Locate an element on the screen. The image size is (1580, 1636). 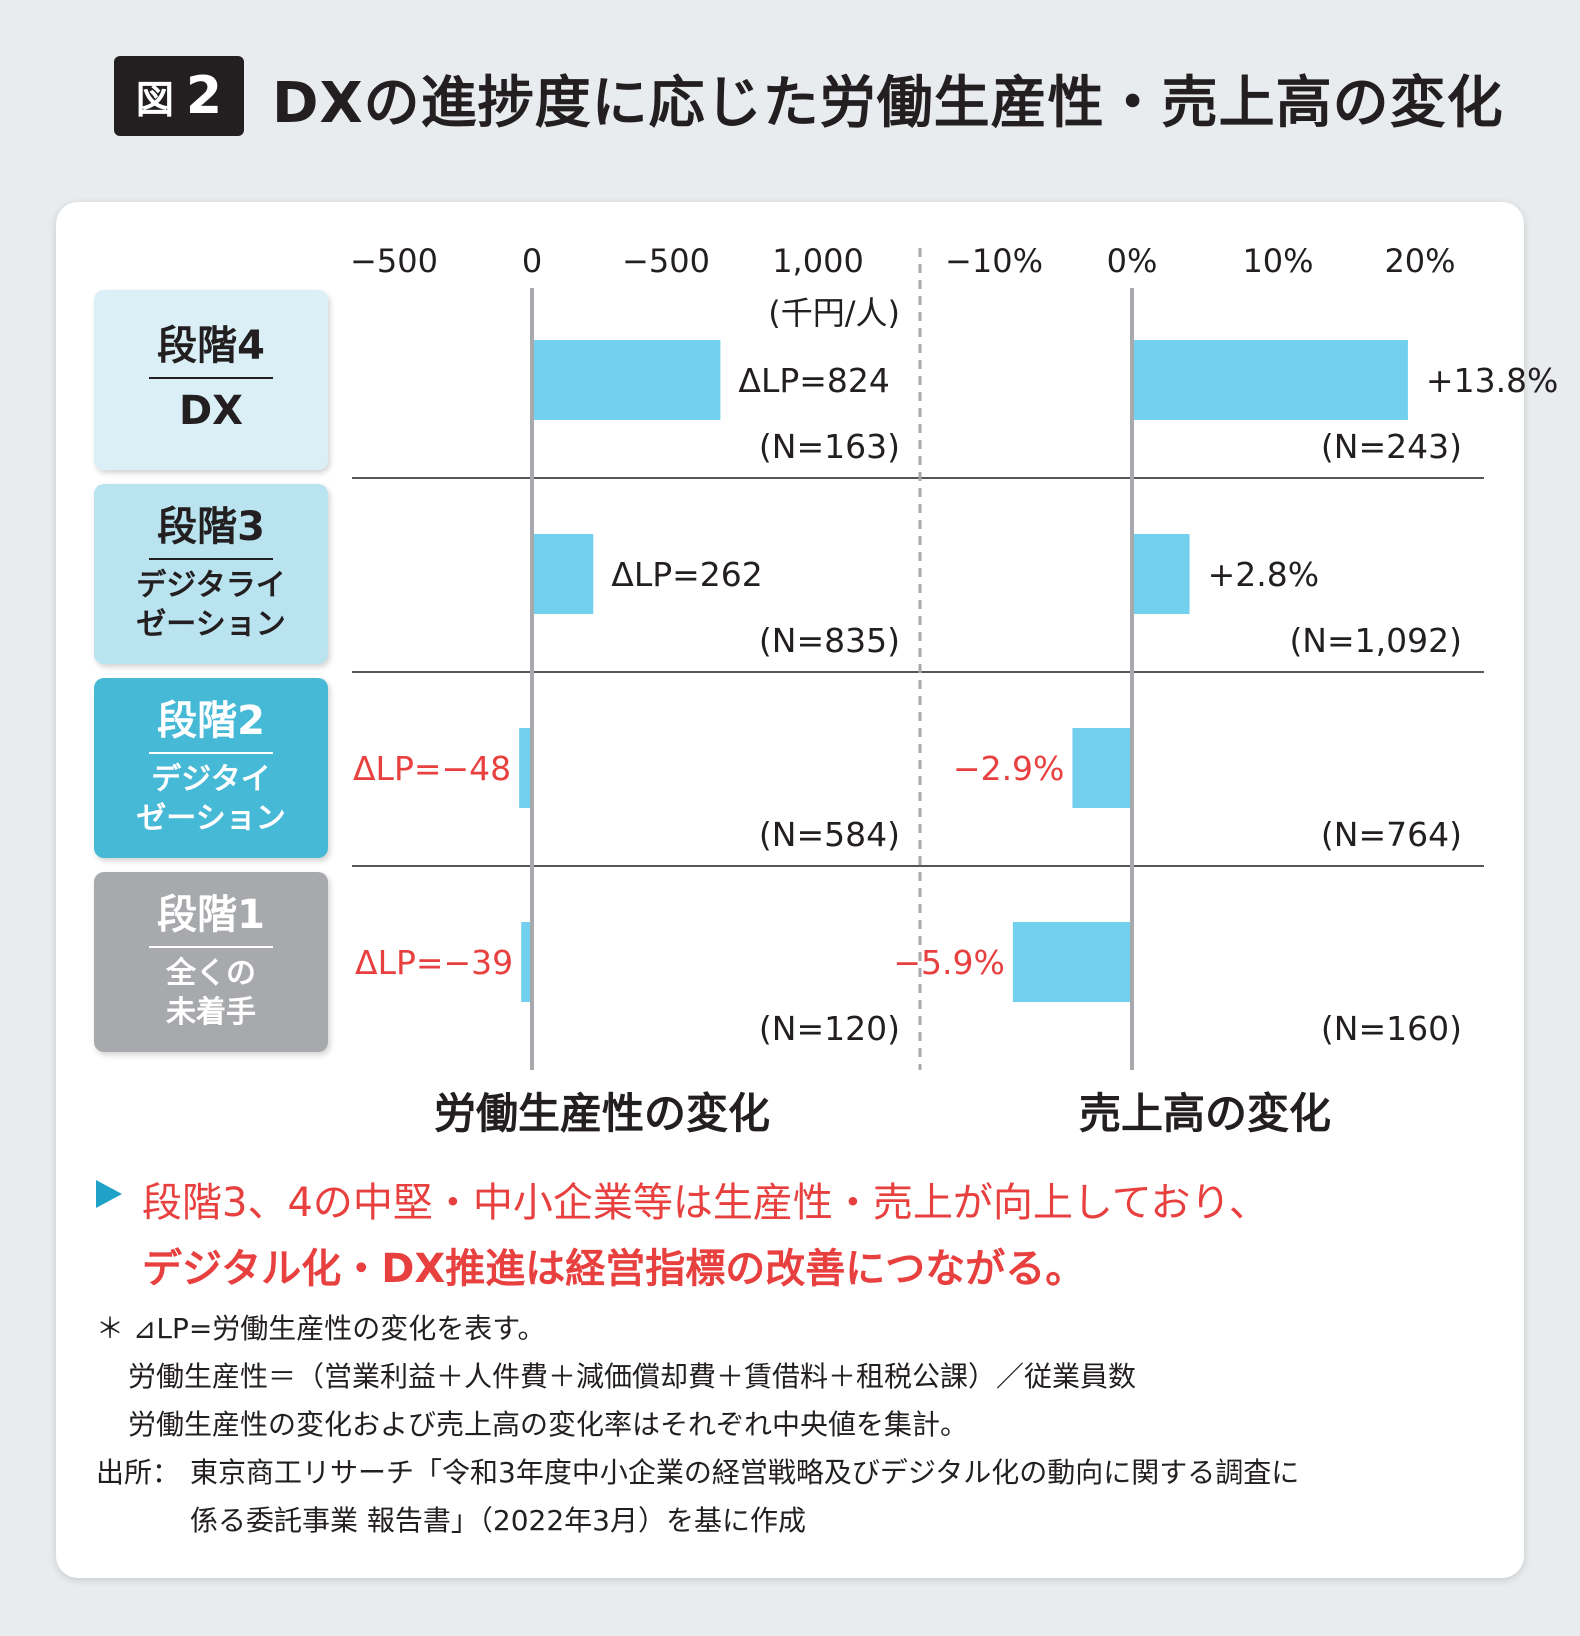
data-label: ΔLP=−39 is located at coordinates (434, 962).